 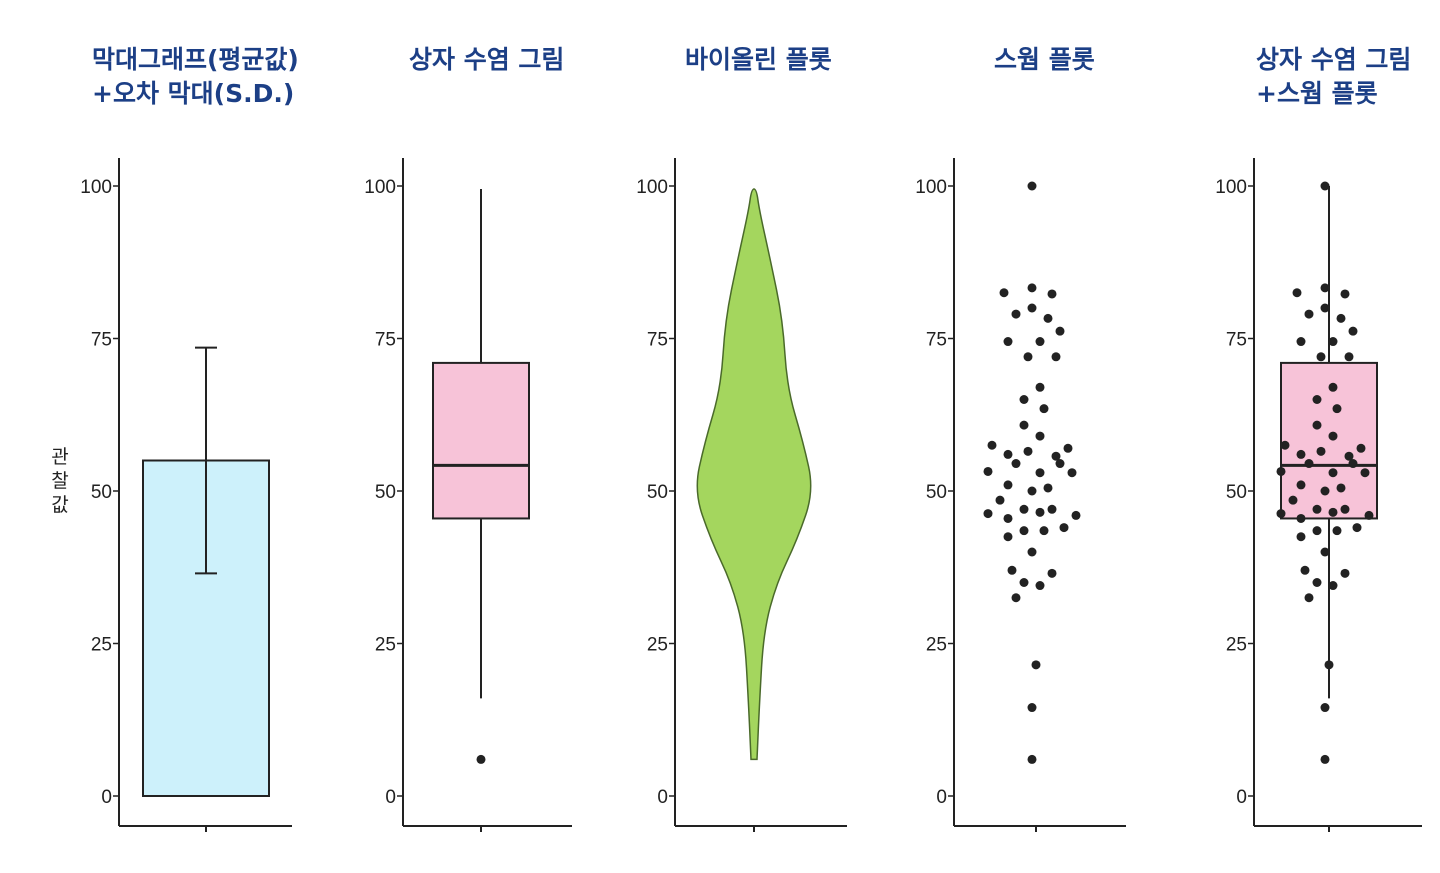 I want to click on panel-title-line: 바이올린 플롯, so click(x=758, y=59).